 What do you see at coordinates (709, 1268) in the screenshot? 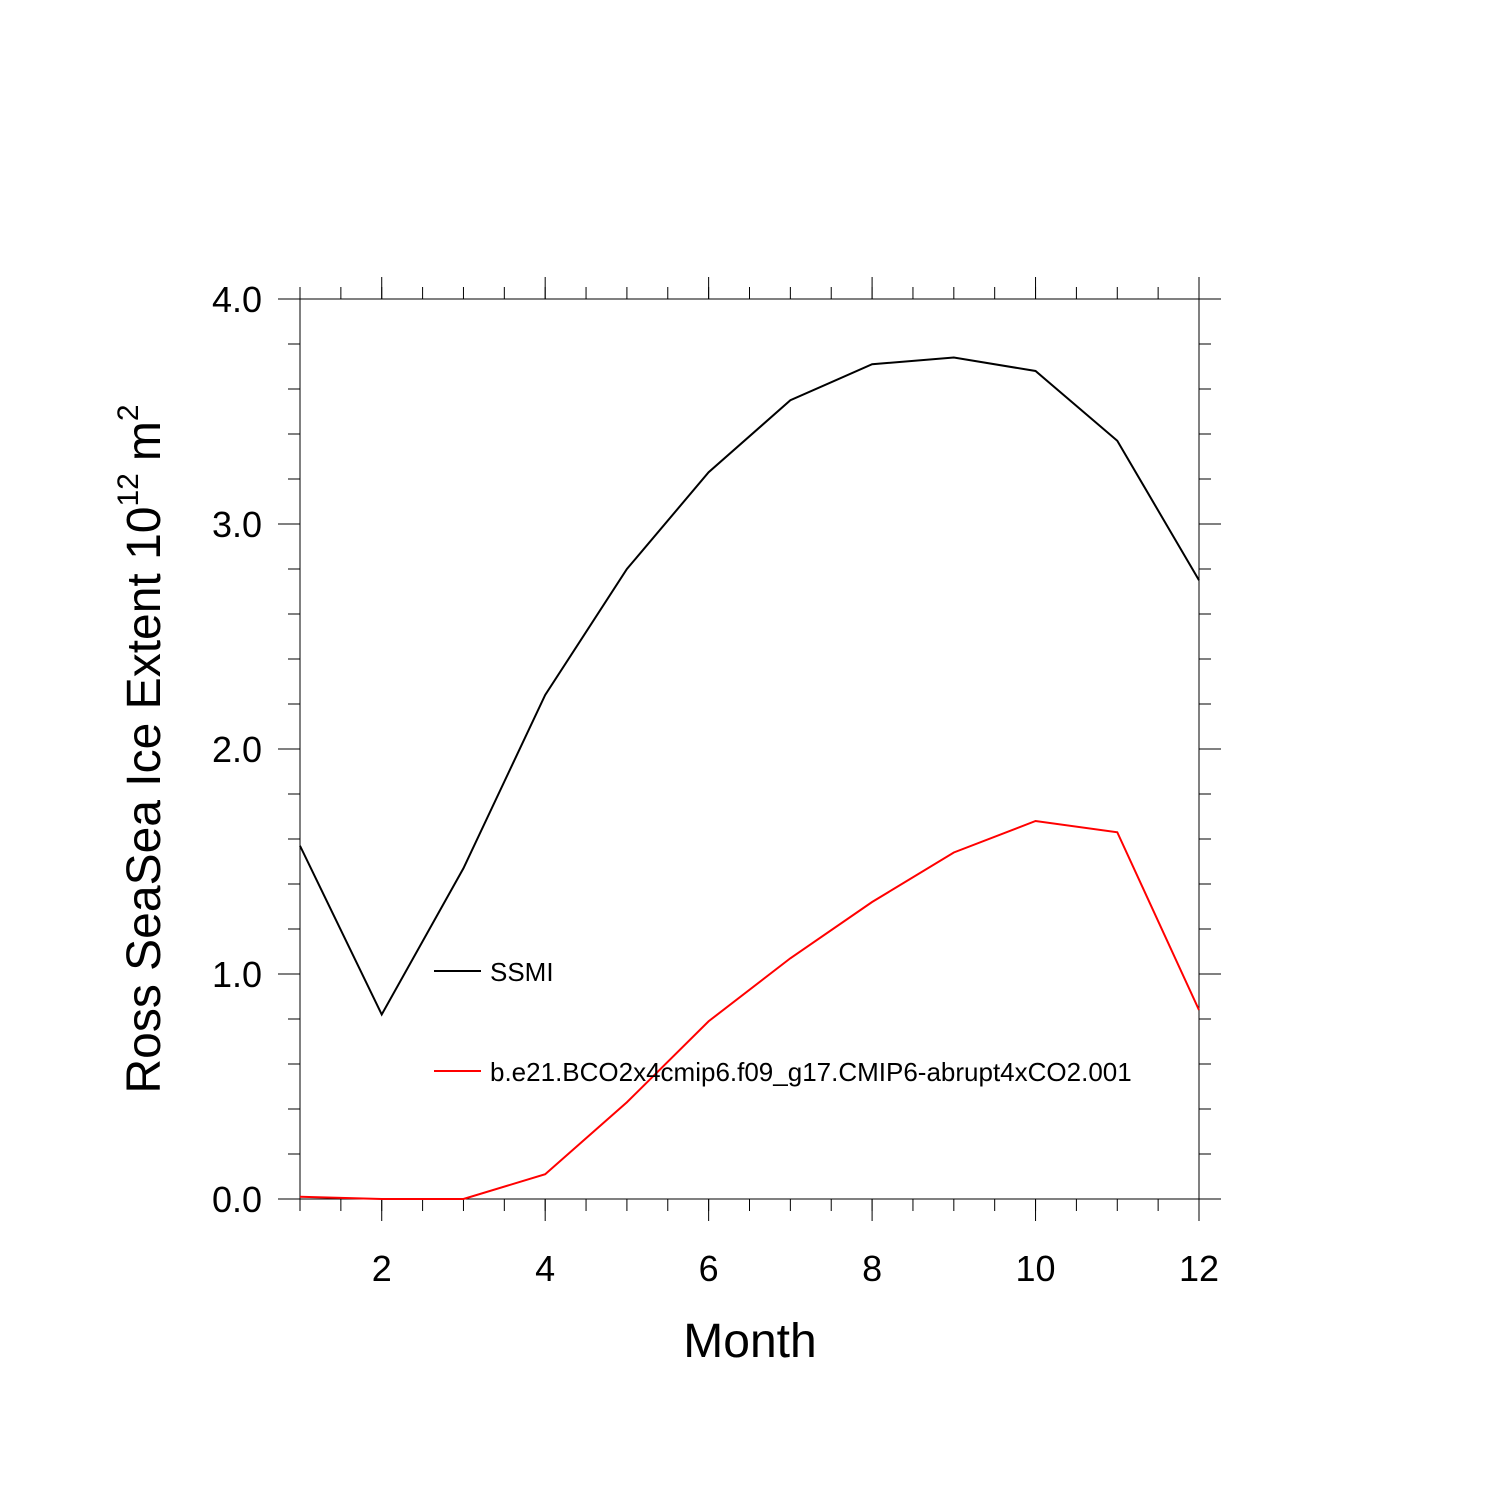
I see `x-tick-label: 6` at bounding box center [709, 1268].